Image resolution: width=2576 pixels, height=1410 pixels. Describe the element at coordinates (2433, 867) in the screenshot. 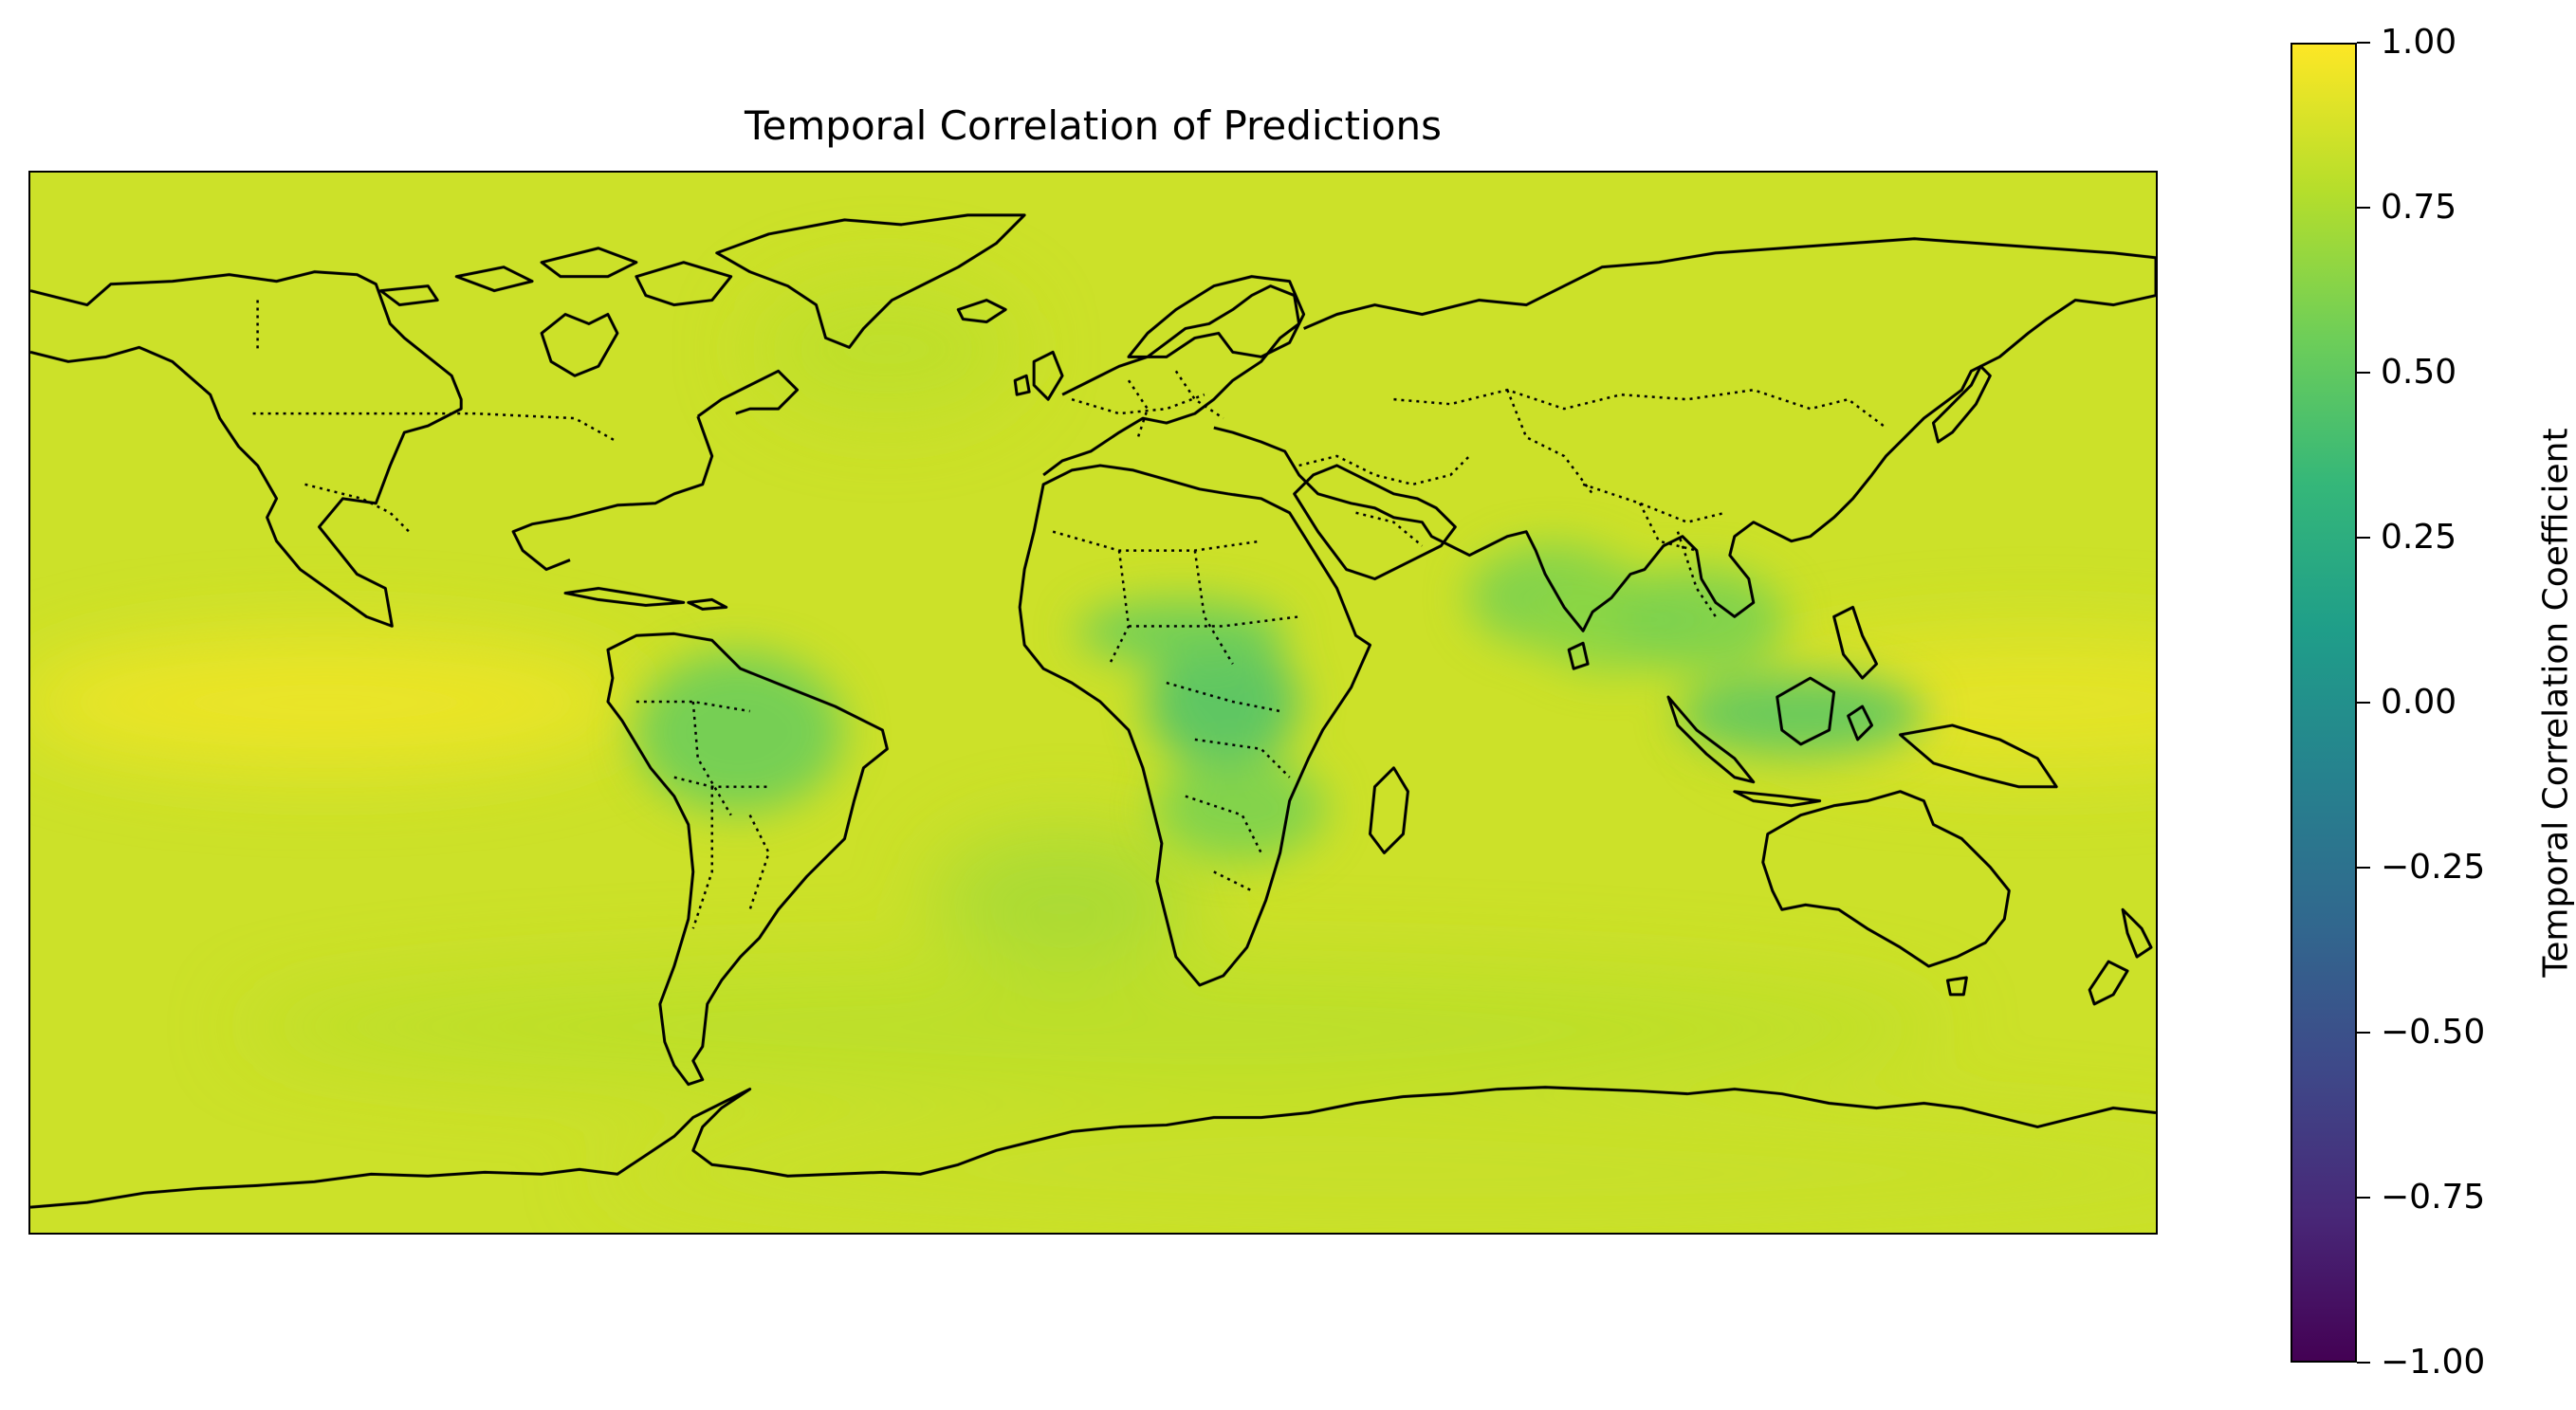

I see `colorbar-tick-label: −0.25` at that location.